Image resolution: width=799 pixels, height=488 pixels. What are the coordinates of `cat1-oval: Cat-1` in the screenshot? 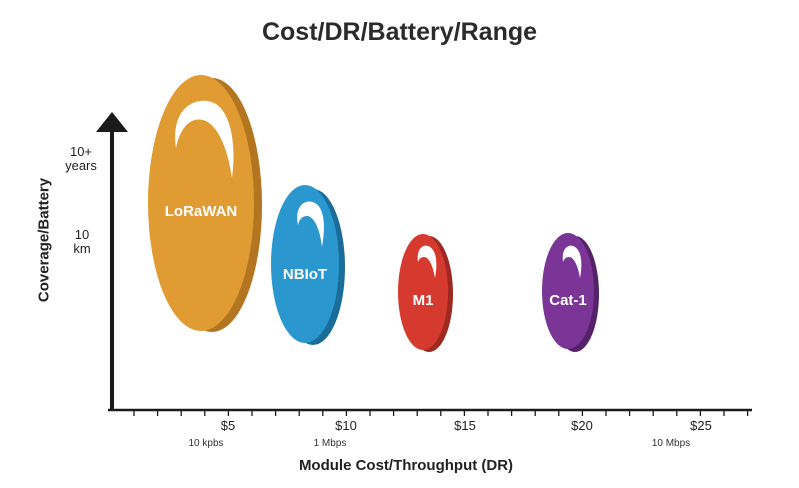 It's located at (570, 292).